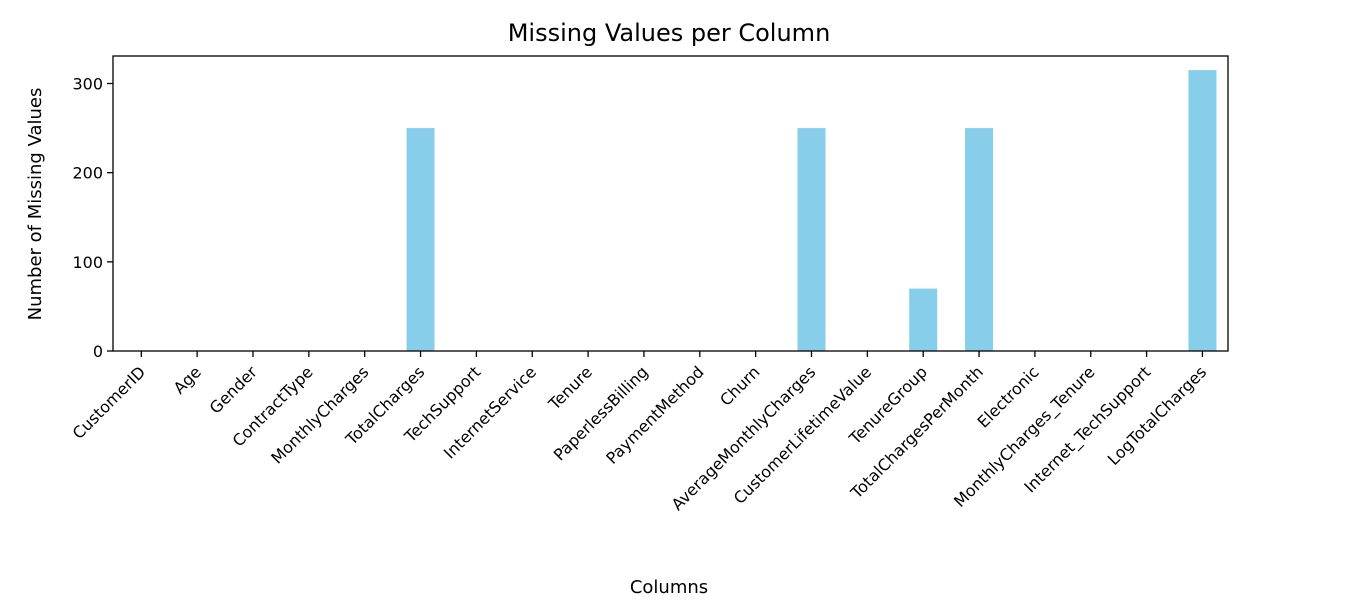 This screenshot has width=1367, height=613. What do you see at coordinates (98, 351) in the screenshot?
I see `y-tick-label: 0` at bounding box center [98, 351].